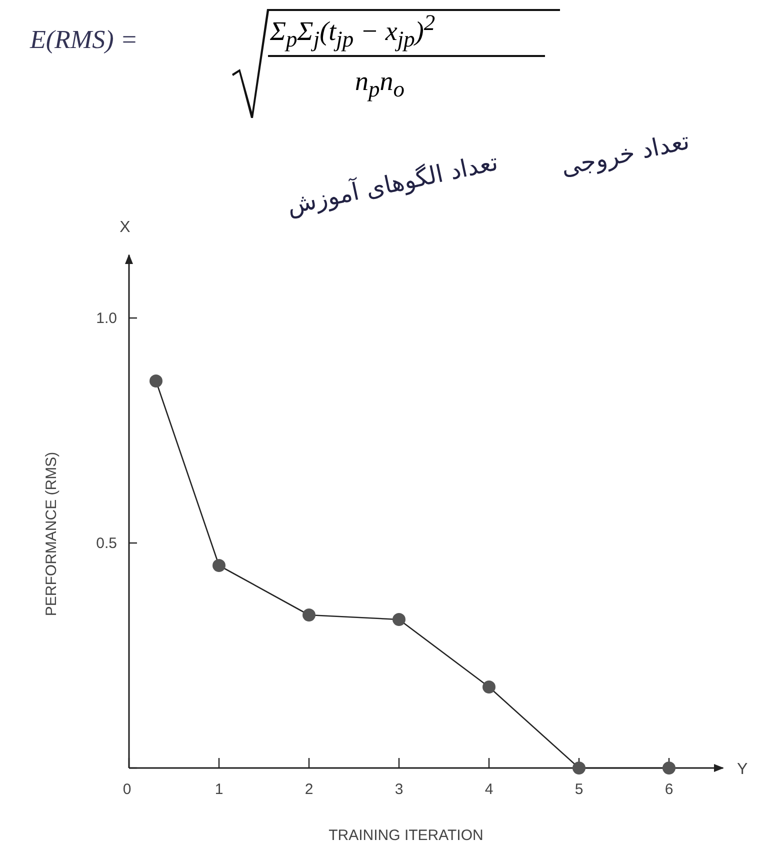 Image resolution: width=763 pixels, height=859 pixels. What do you see at coordinates (406, 835) in the screenshot?
I see `x-axis-title: TRAINING ITERATION` at bounding box center [406, 835].